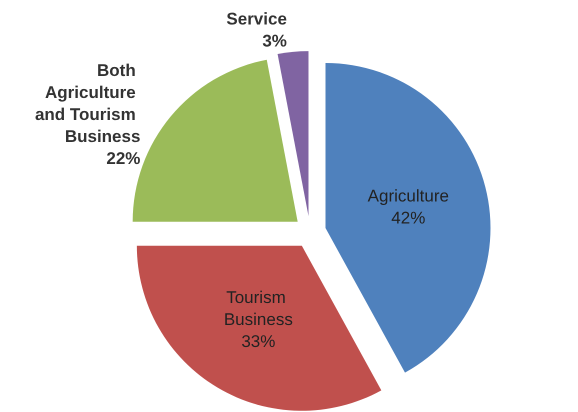 Image resolution: width=578 pixels, height=412 pixels. Describe the element at coordinates (256, 18) in the screenshot. I see `slice-label: Service` at that location.